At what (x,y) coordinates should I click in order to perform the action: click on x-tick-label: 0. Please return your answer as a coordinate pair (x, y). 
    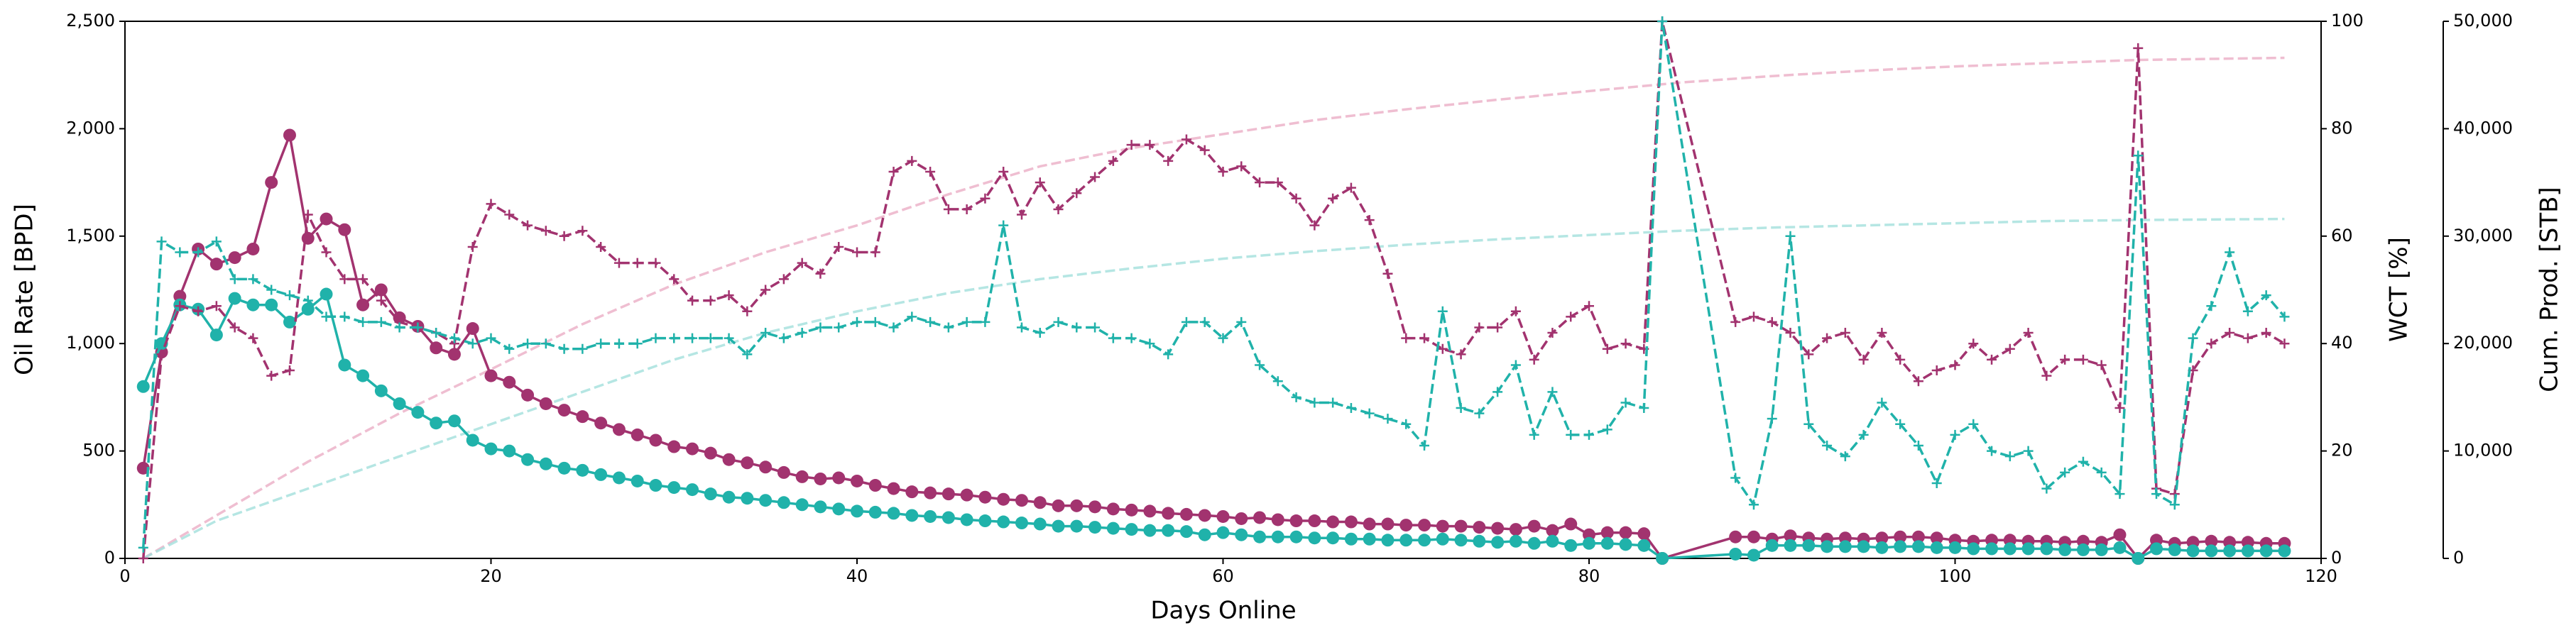
    Looking at the image, I should click on (124, 576).